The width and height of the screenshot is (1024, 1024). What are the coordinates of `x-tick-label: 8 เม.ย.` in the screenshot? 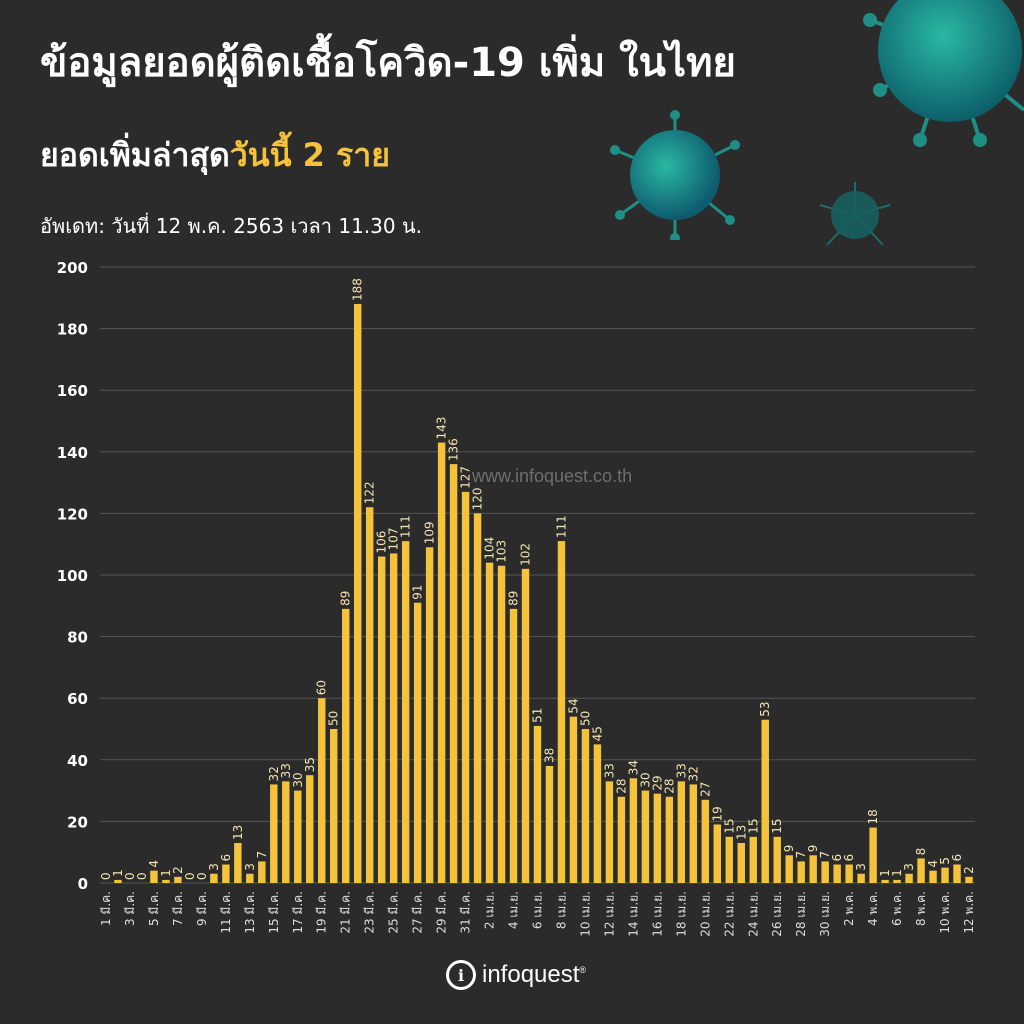 It's located at (561, 910).